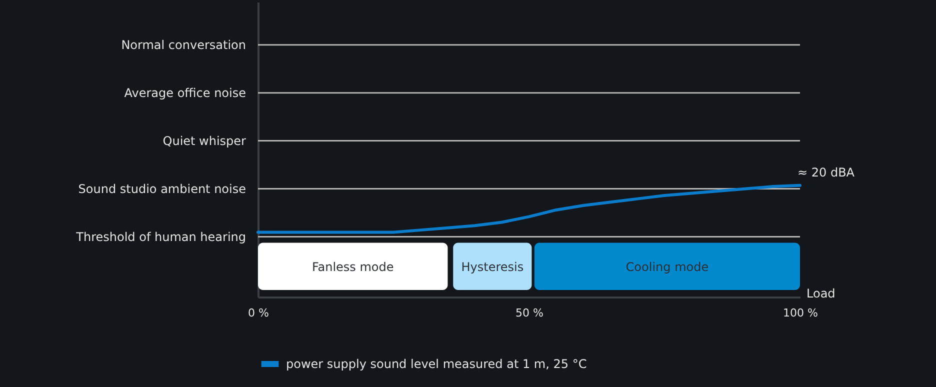 This screenshot has width=936, height=387. Describe the element at coordinates (530, 313) in the screenshot. I see `x-tick-label: 50 %` at that location.